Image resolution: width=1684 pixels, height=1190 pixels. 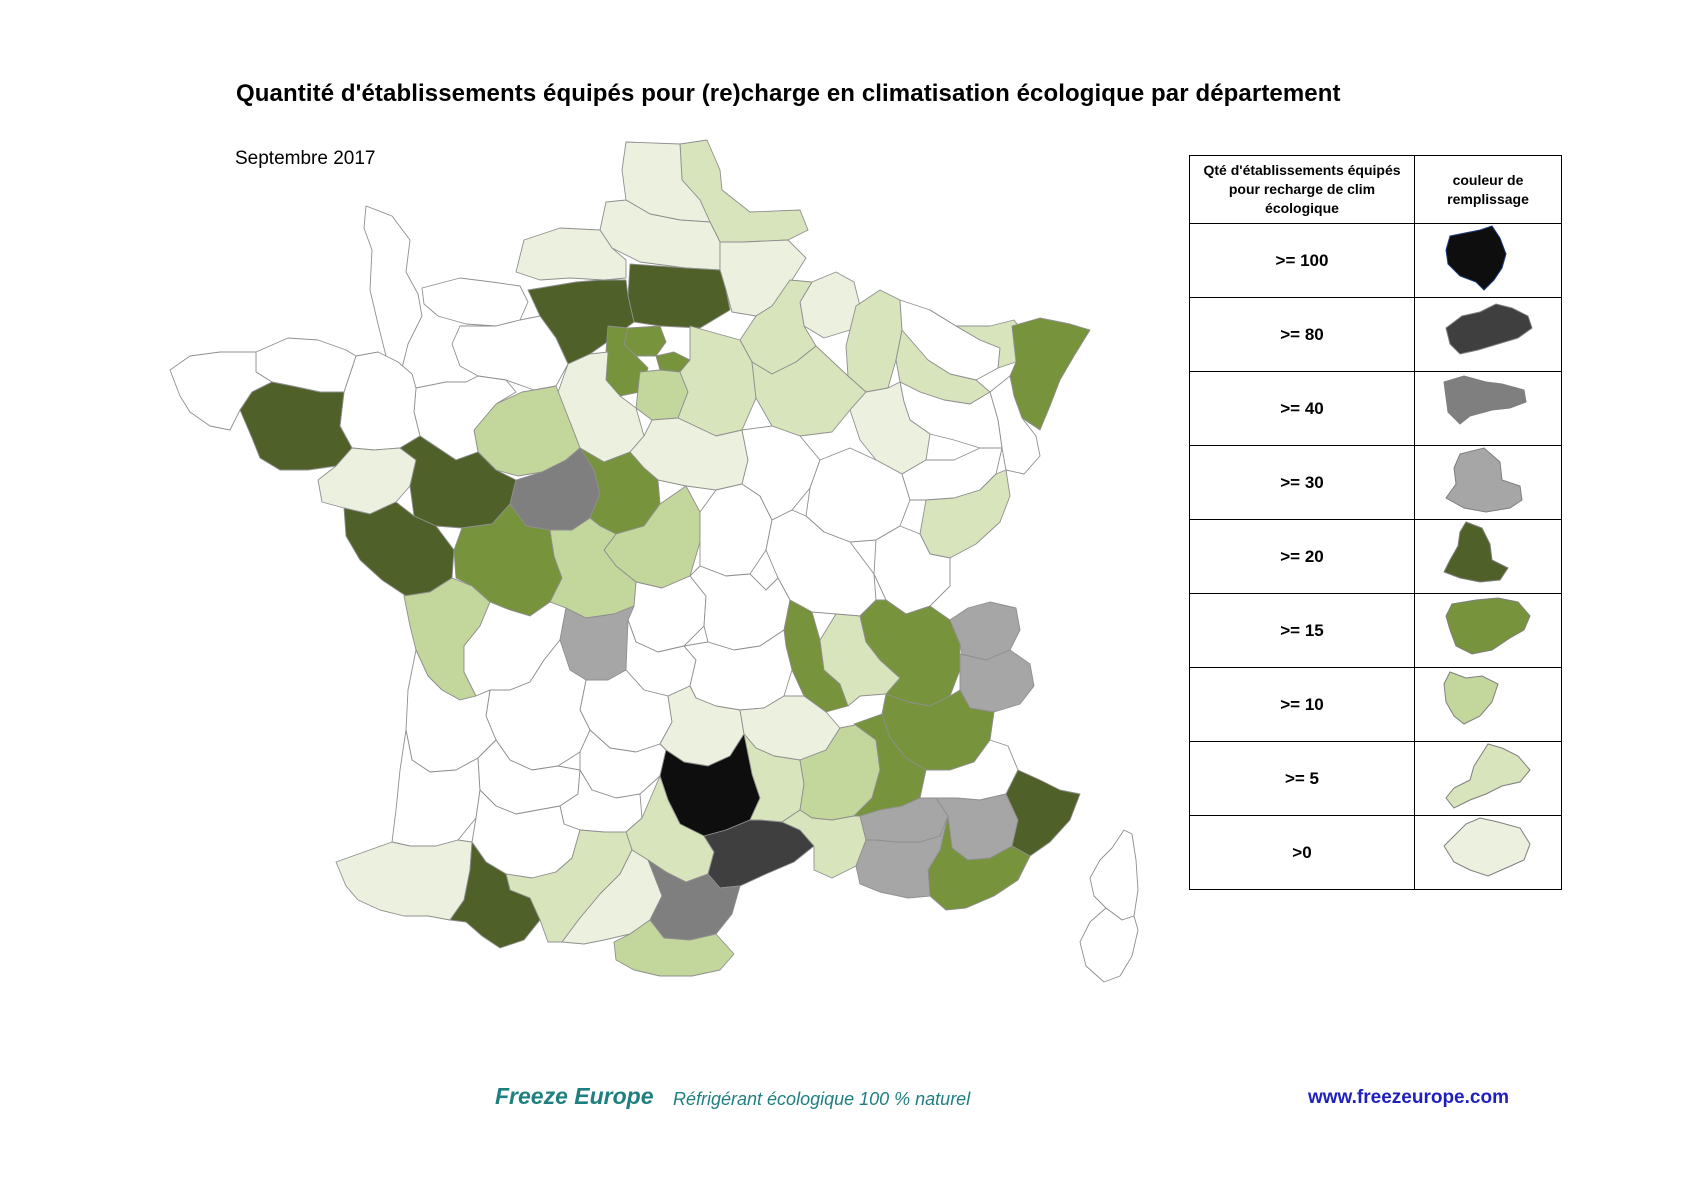 I want to click on legend-range-label: >0, so click(x=1302, y=852).